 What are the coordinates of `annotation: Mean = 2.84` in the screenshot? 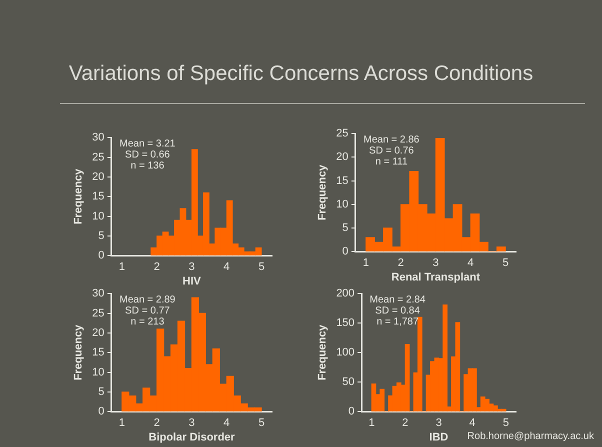 It's located at (398, 300).